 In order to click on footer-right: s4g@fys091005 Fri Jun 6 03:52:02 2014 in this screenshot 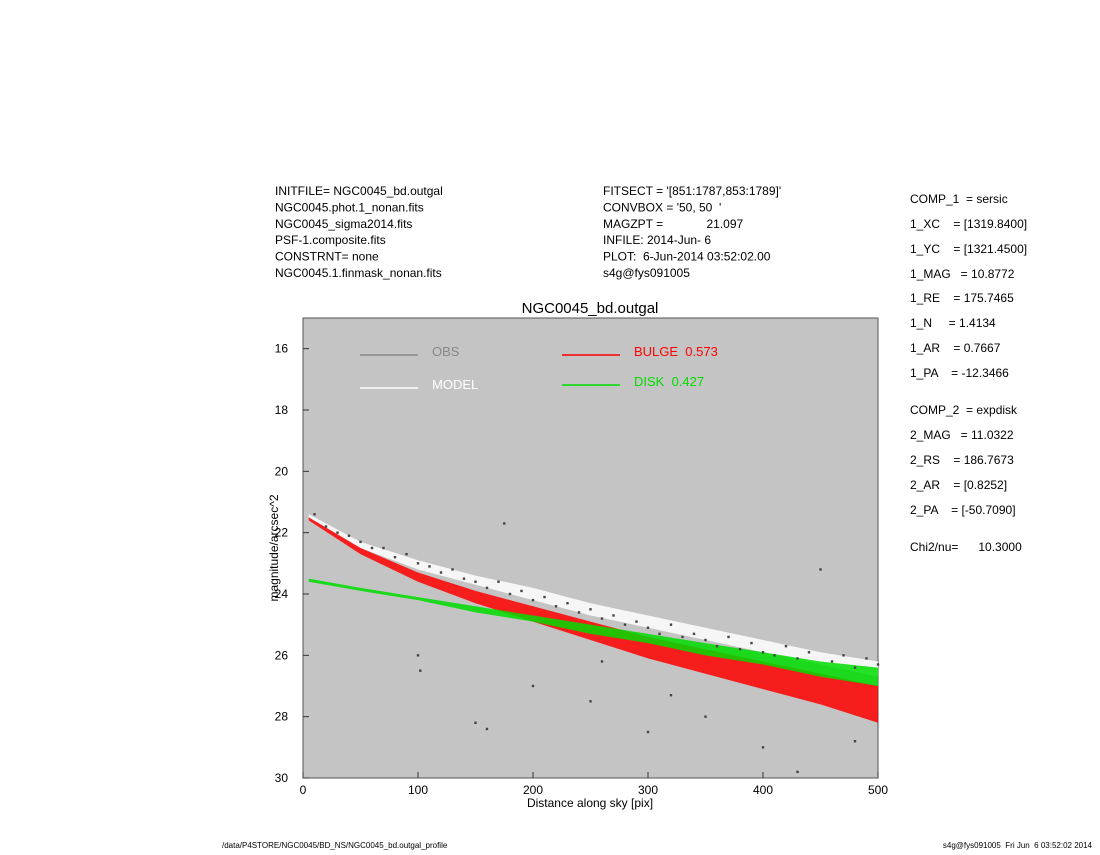, I will do `click(1018, 845)`.